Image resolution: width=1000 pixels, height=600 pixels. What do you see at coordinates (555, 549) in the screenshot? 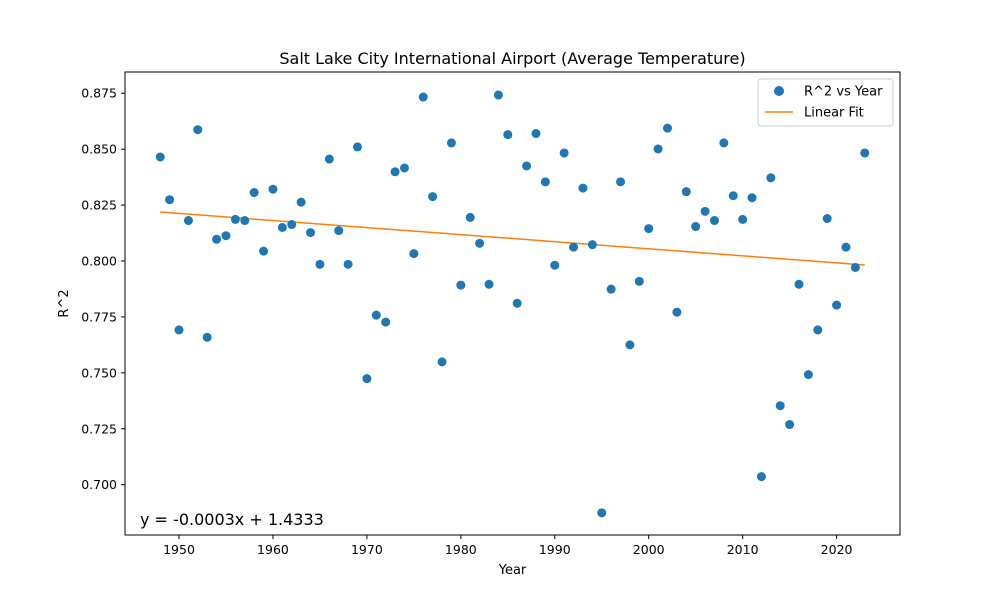
I see `x-tick-label: 1990` at bounding box center [555, 549].